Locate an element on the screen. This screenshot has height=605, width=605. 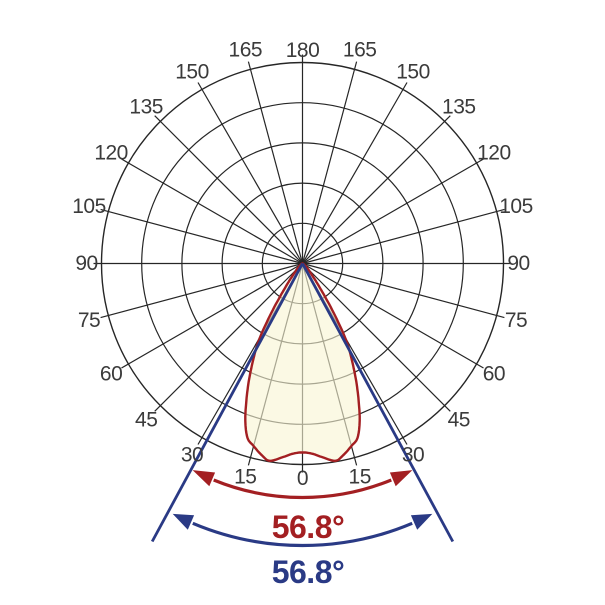
beam-angle-red-arc is located at coordinates (302, 489).